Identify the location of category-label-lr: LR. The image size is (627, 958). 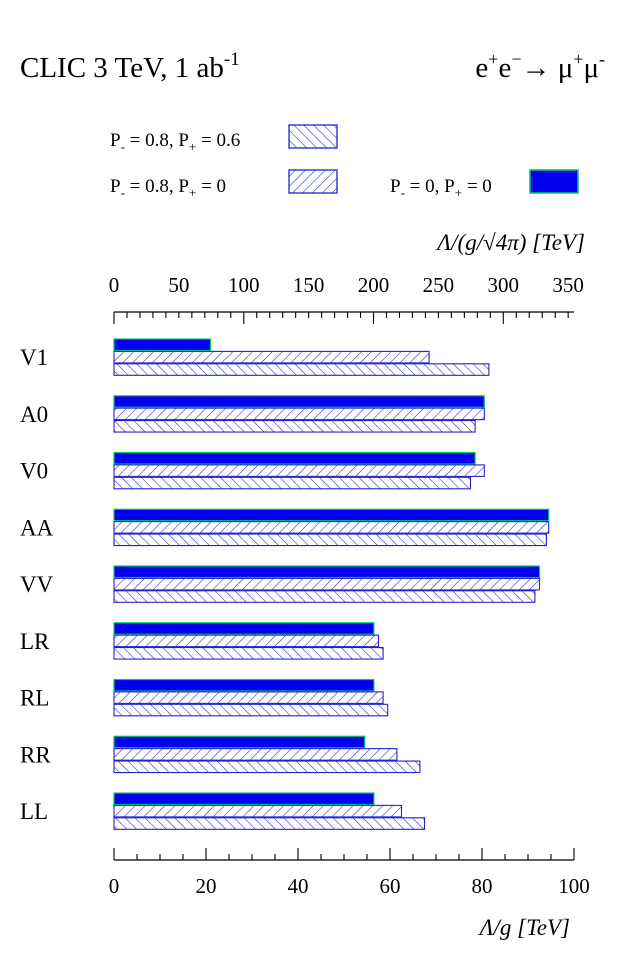
(35, 641).